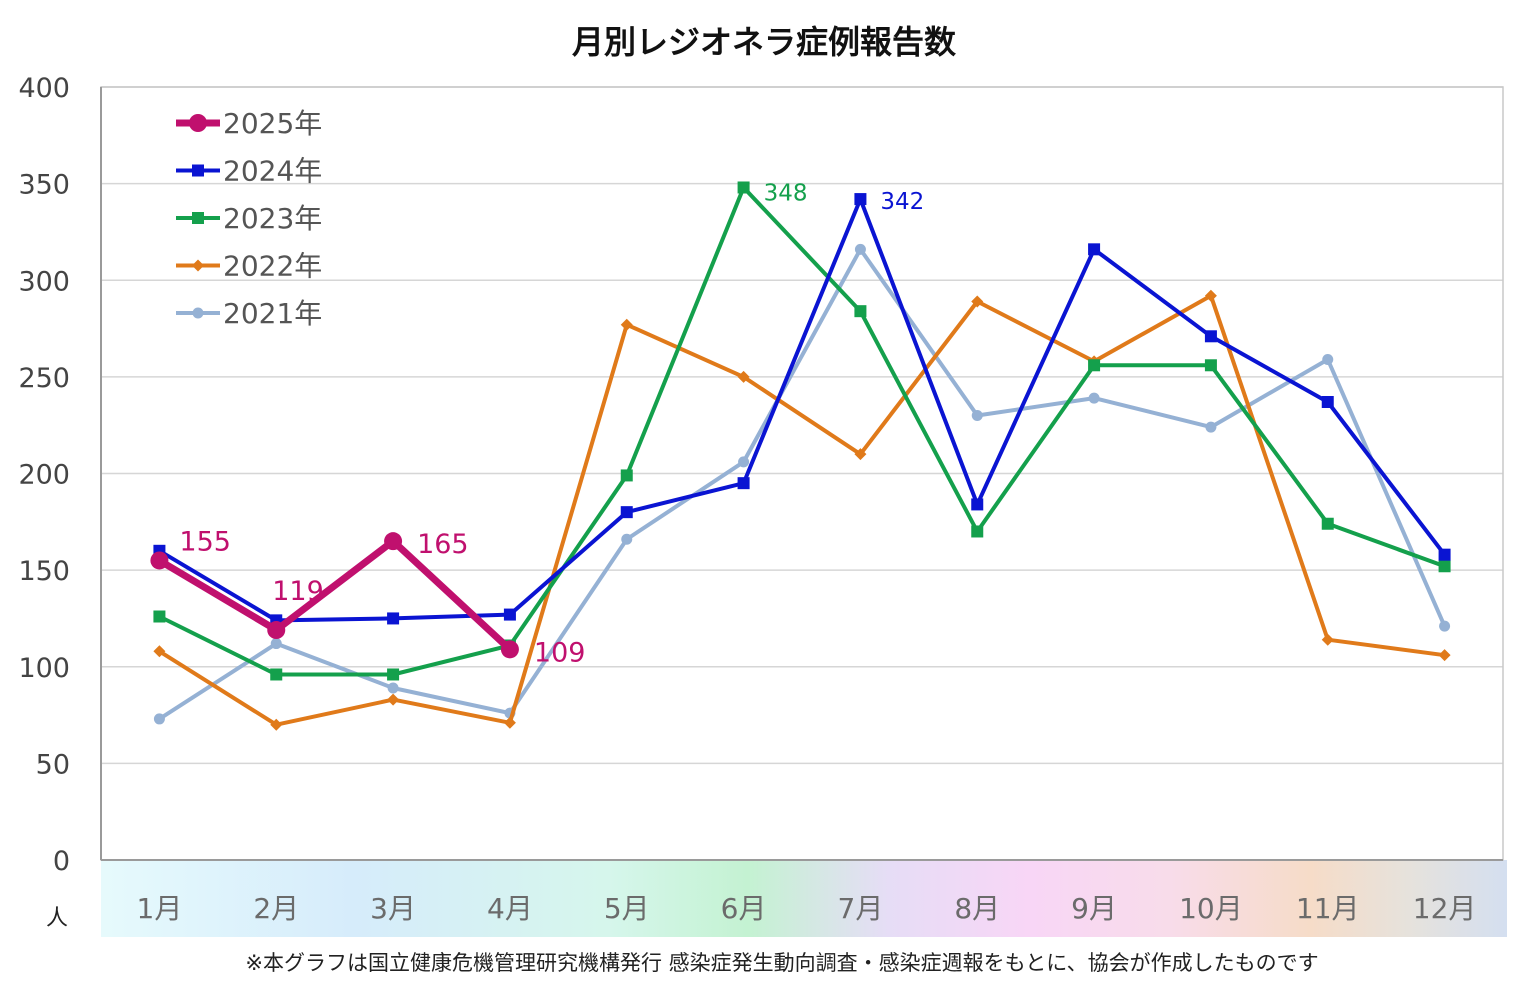  Describe the element at coordinates (977, 908) in the screenshot. I see `x-tick-label: 8月` at that location.